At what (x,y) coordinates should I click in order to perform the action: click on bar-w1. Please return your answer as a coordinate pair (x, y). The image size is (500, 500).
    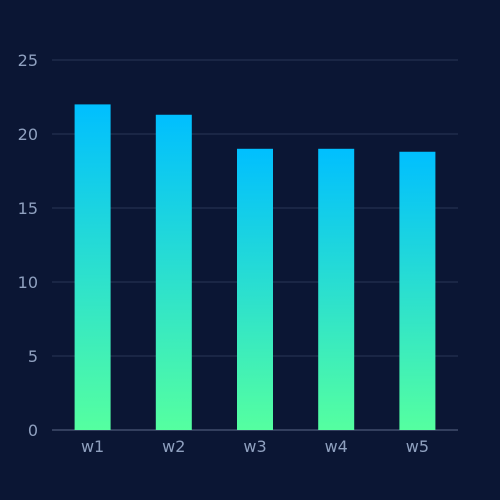
    Looking at the image, I should click on (92, 267).